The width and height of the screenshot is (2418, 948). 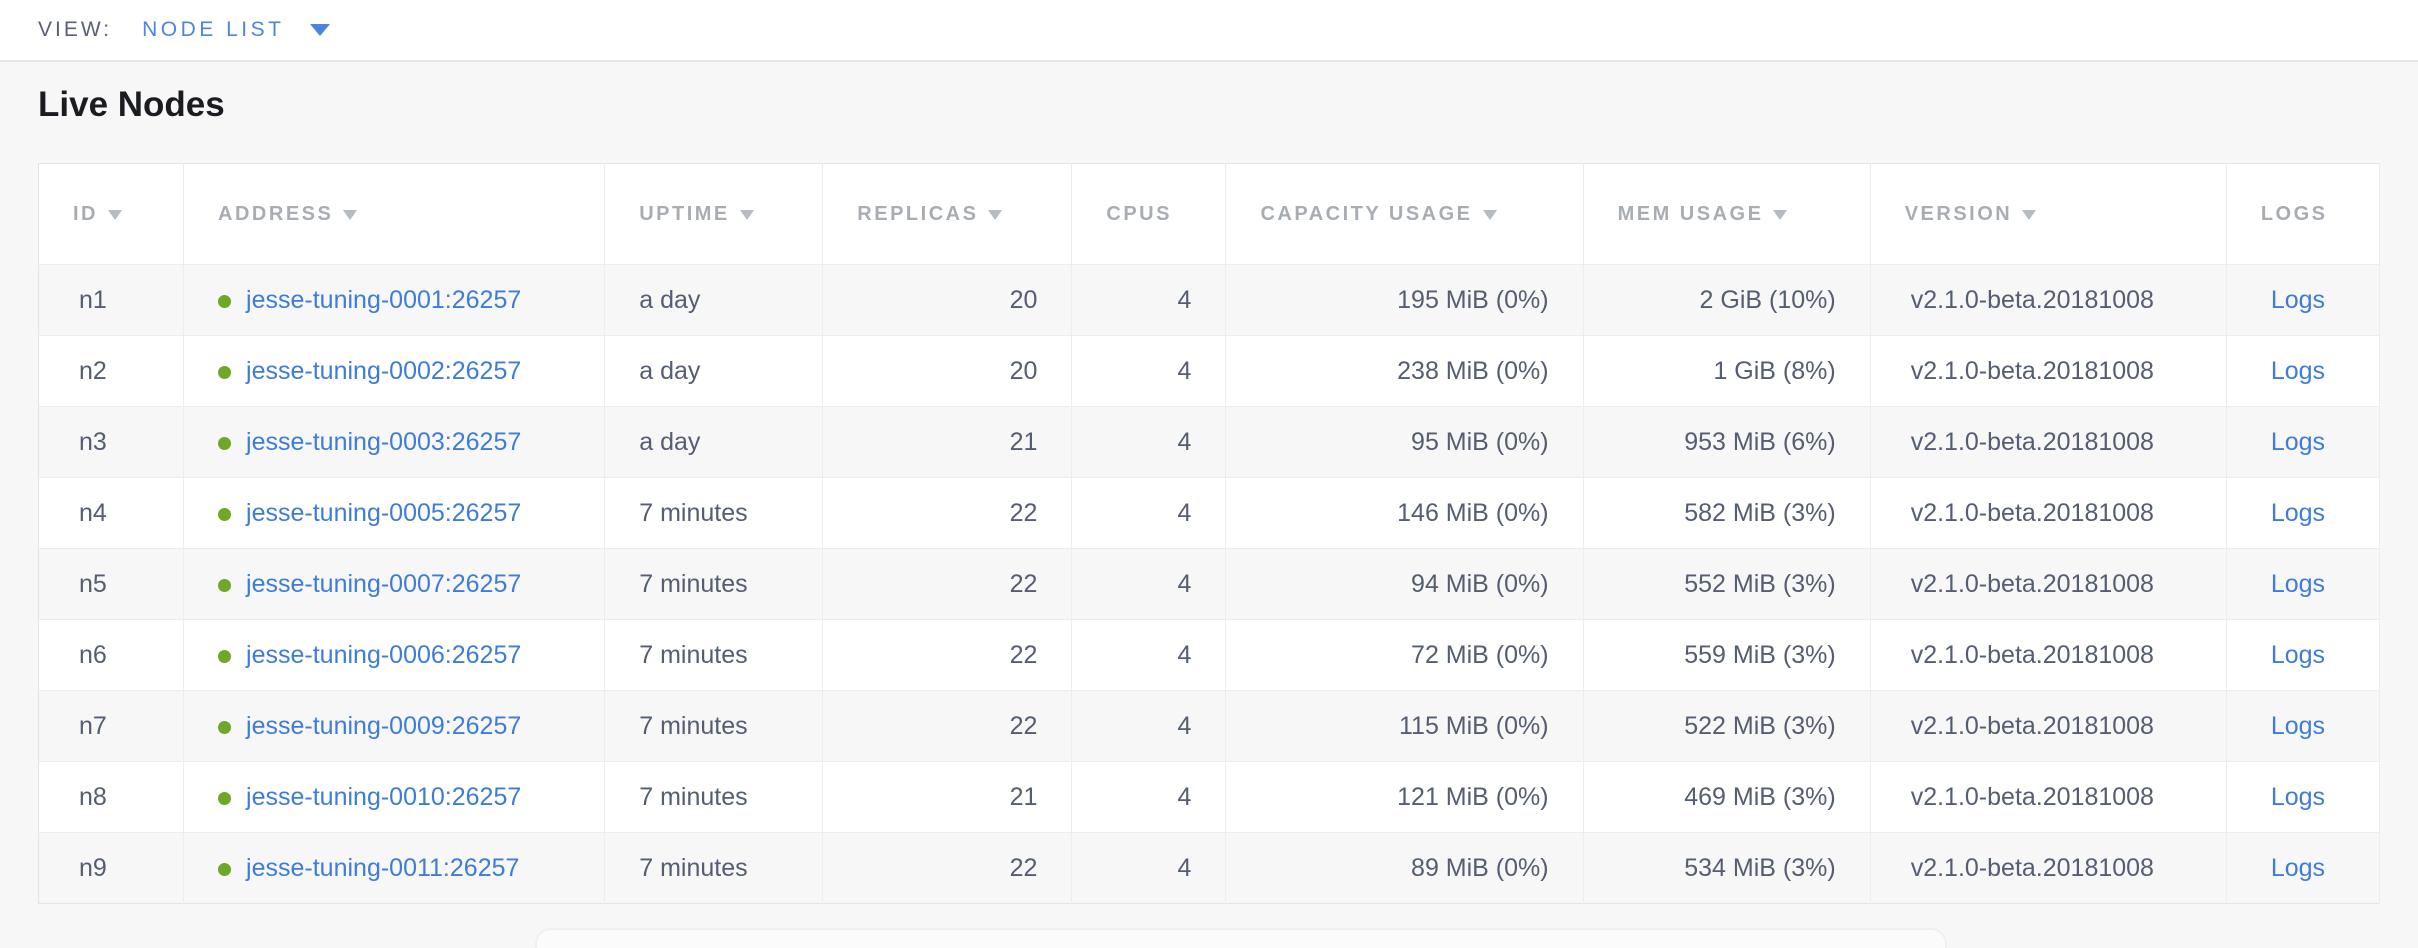 What do you see at coordinates (1404, 797) in the screenshot?
I see `cell-capacity-usage: 121 MiB (0%)` at bounding box center [1404, 797].